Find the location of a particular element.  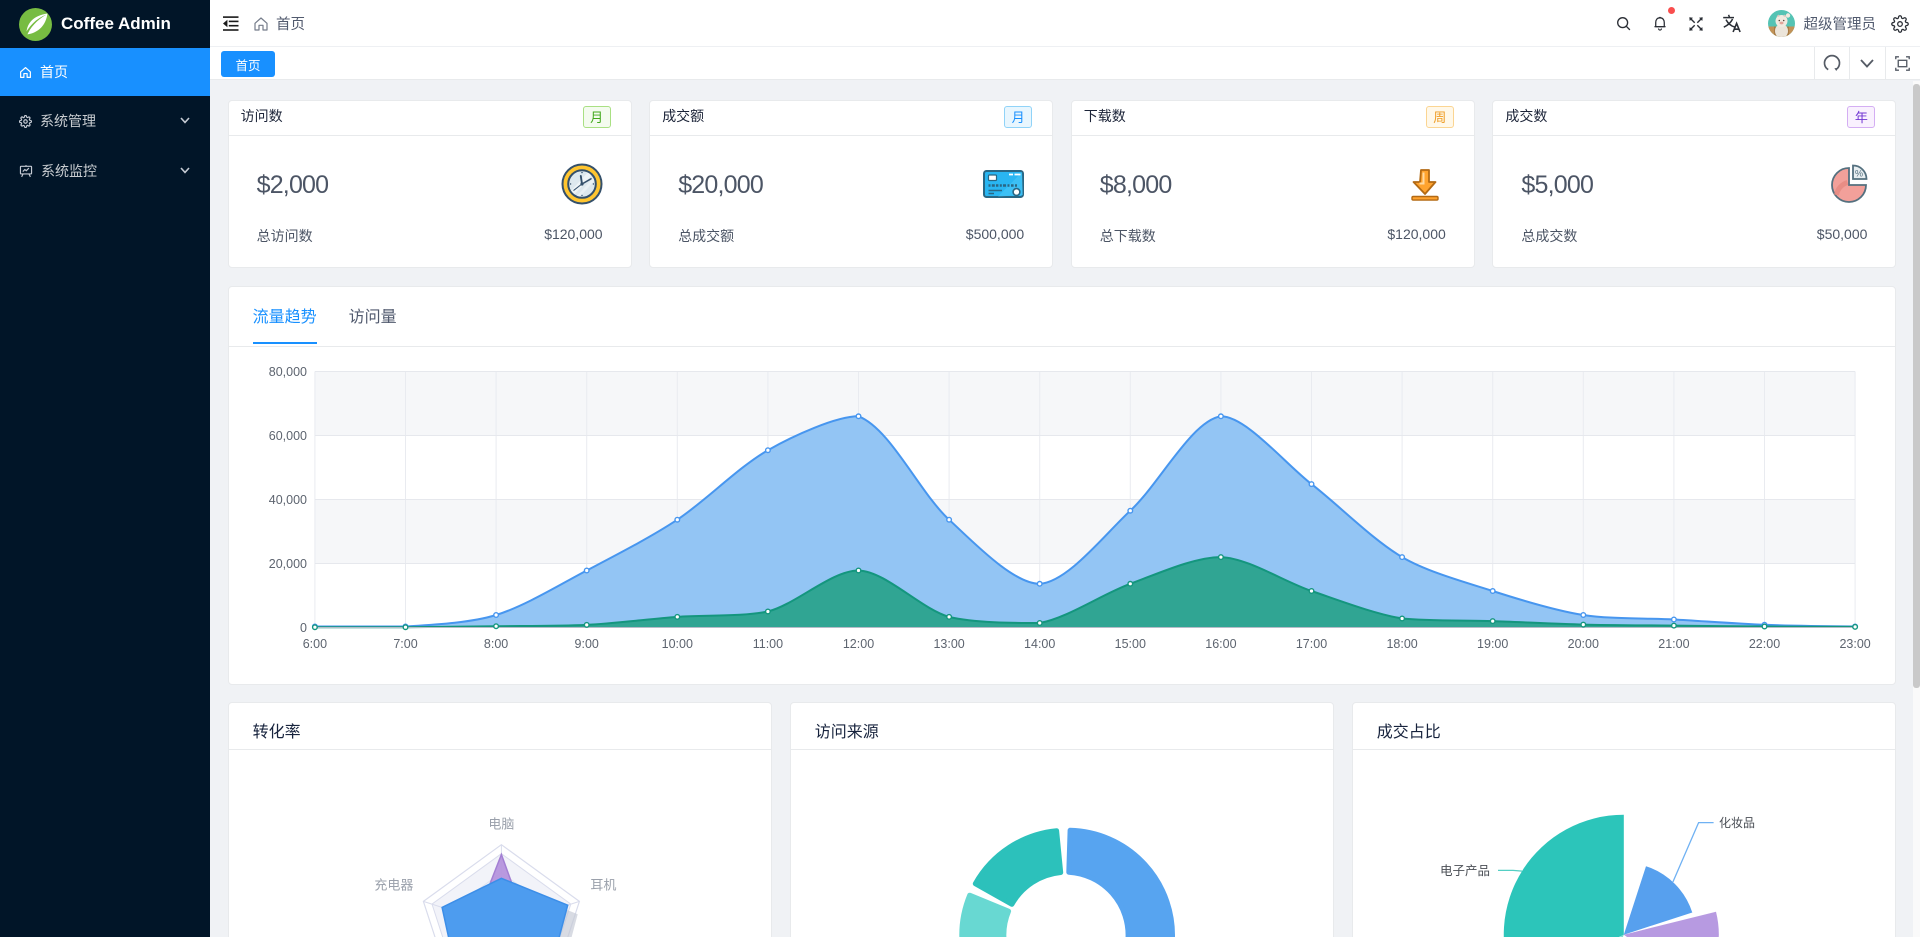

svg-text: 电脑 is located at coordinates (501, 824).